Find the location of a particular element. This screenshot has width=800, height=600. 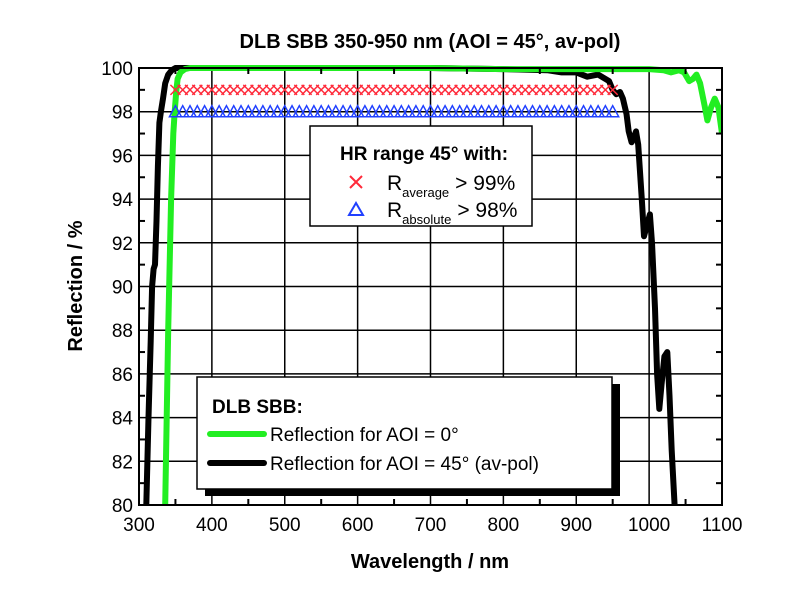

y-tick-label: 98 is located at coordinates (122, 113).